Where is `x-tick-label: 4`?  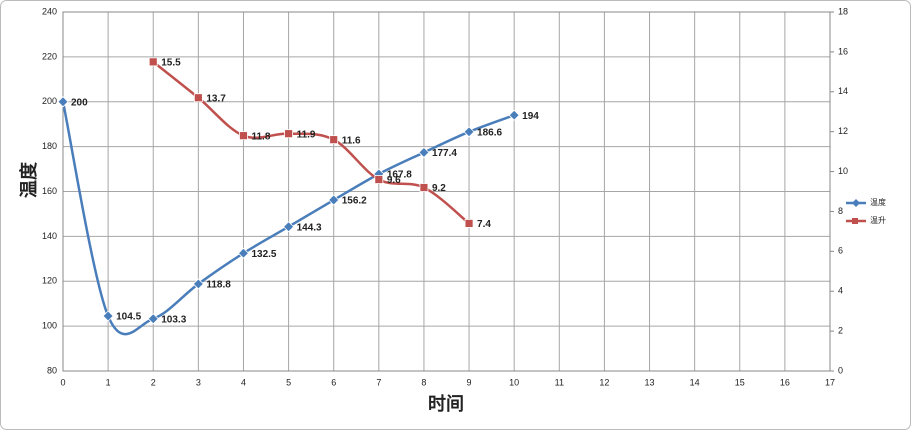 x-tick-label: 4 is located at coordinates (243, 382).